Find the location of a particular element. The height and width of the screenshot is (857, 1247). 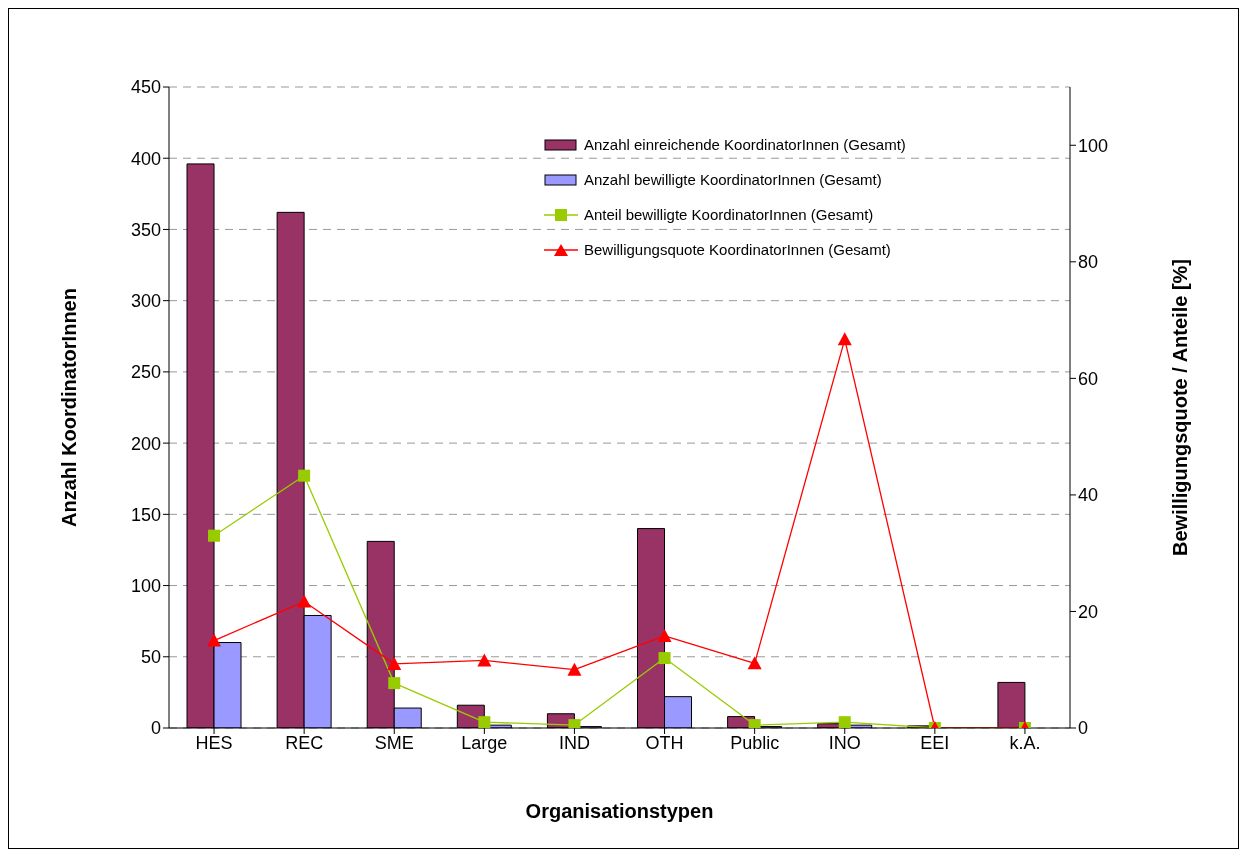

x-tick-label: REC is located at coordinates (304, 742).